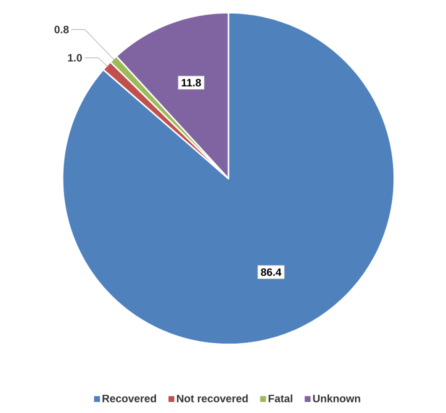 The image size is (446, 413). What do you see at coordinates (75, 58) in the screenshot?
I see `data-label: 1.0` at bounding box center [75, 58].